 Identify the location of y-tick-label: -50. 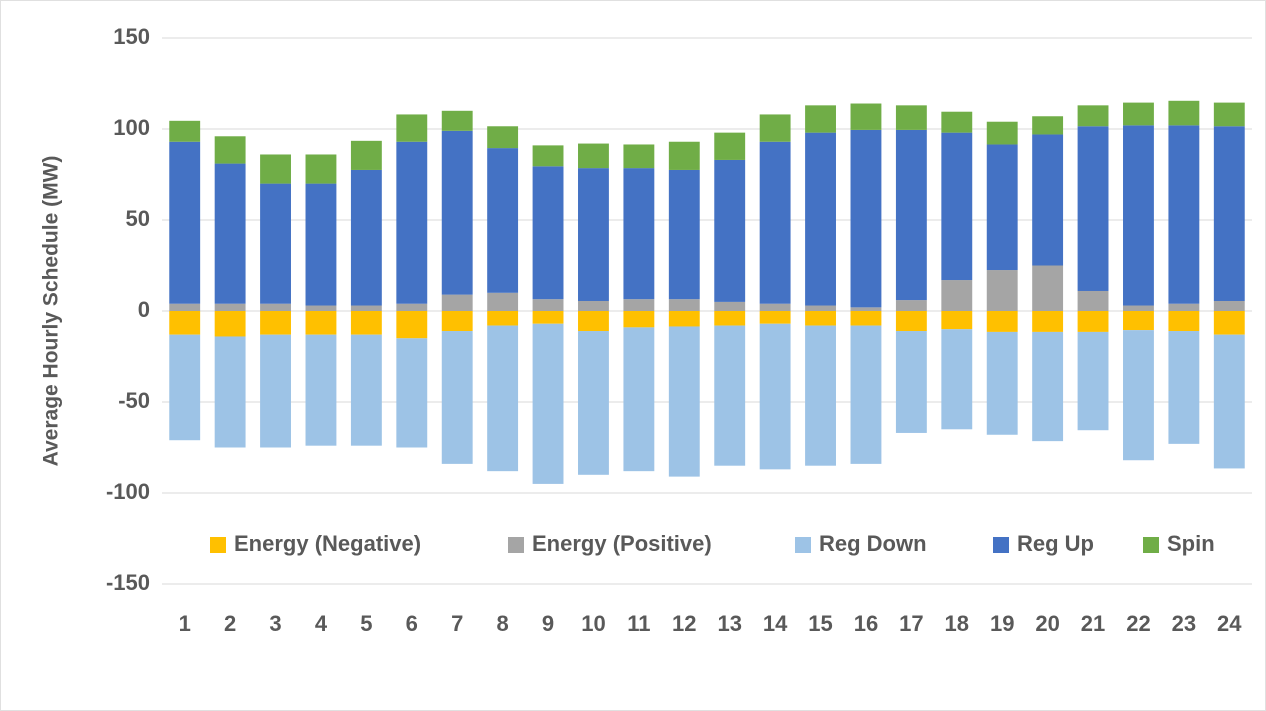
(134, 400).